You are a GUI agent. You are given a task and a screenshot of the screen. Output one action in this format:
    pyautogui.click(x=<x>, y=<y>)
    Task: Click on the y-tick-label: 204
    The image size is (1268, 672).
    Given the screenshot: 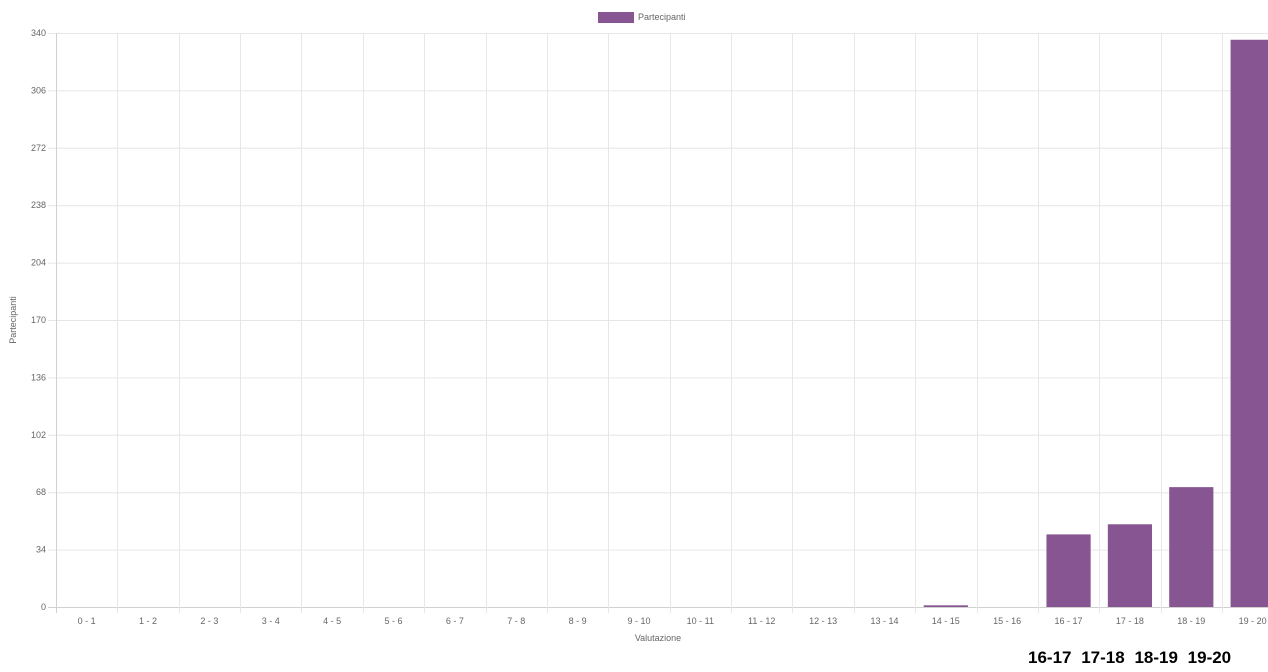 What is the action you would take?
    pyautogui.click(x=38, y=263)
    